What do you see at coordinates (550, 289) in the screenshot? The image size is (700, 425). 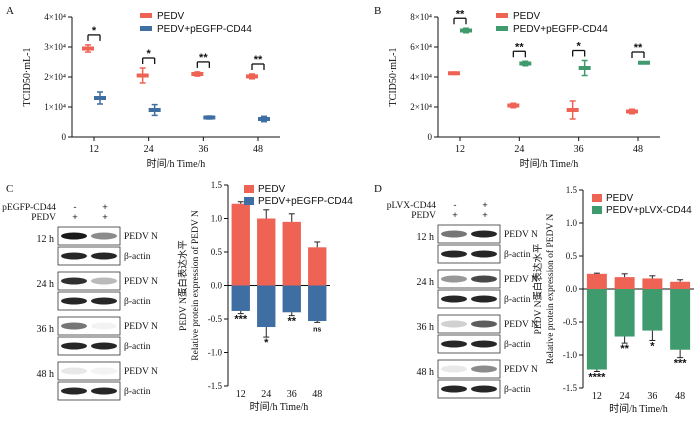 I see `y-axis-label-secondary: Relative protein expression of PEDV N` at bounding box center [550, 289].